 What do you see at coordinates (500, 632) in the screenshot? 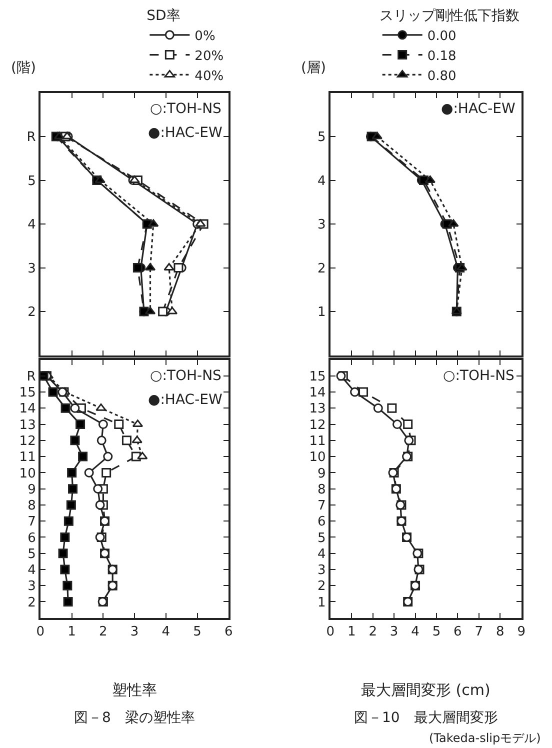
I see `x-tick-label: 8` at bounding box center [500, 632].